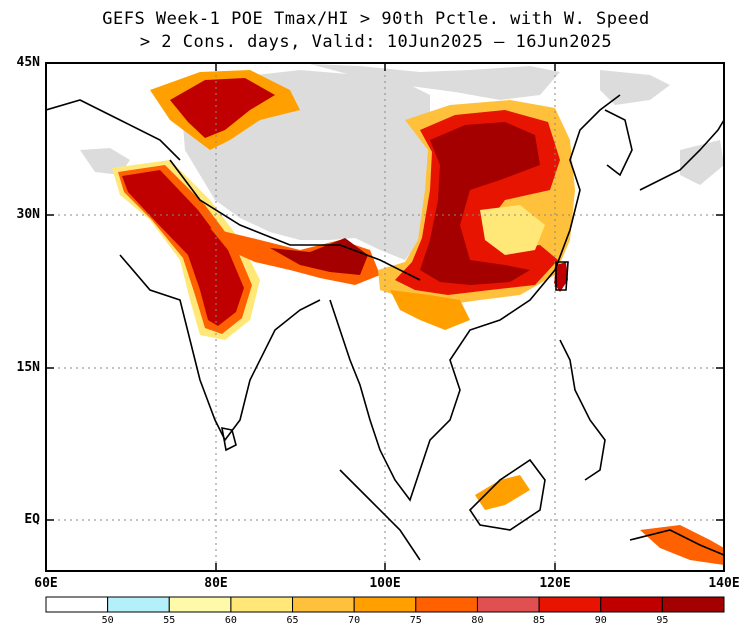 This screenshot has height=635, width=752. Describe the element at coordinates (380, 515) in the screenshot. I see `coast-sumatra` at that location.